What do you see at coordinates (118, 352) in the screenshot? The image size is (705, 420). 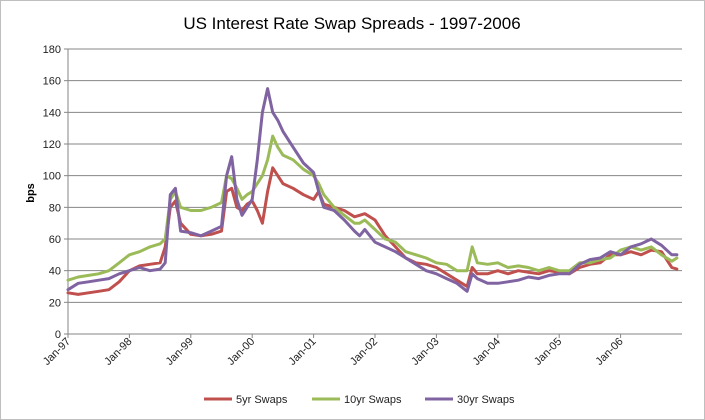 I see `x-tick-label: Jan-98` at bounding box center [118, 352].